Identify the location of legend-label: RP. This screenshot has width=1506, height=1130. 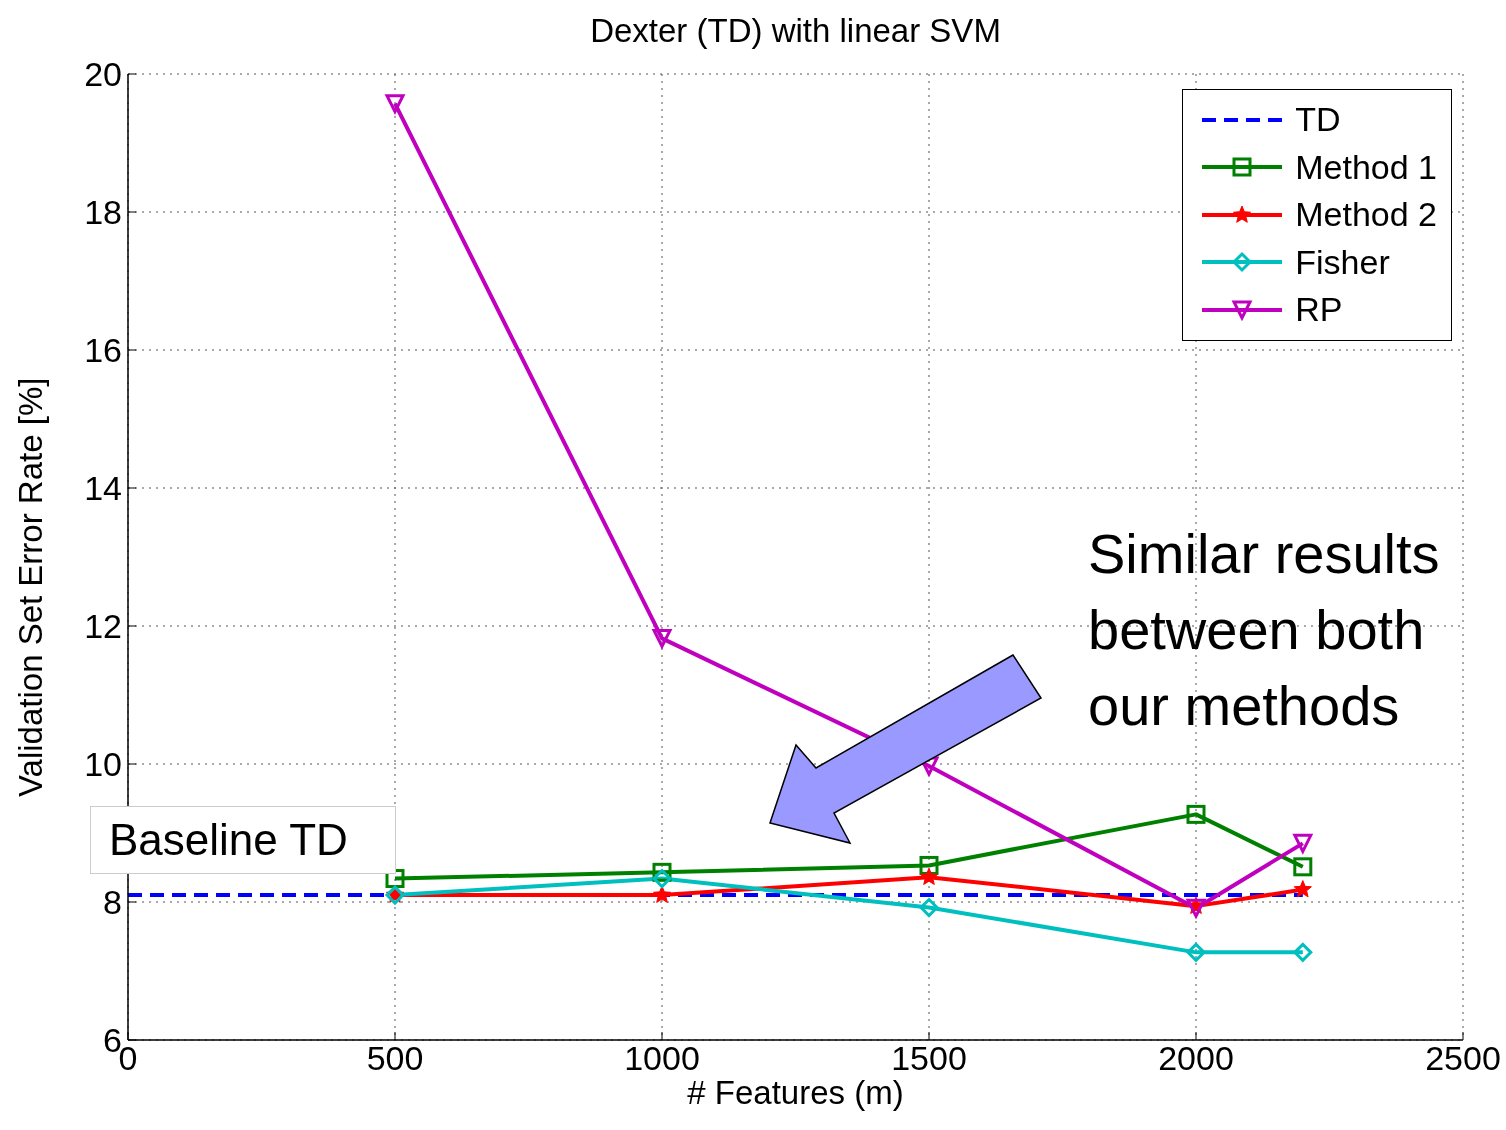
(1319, 310).